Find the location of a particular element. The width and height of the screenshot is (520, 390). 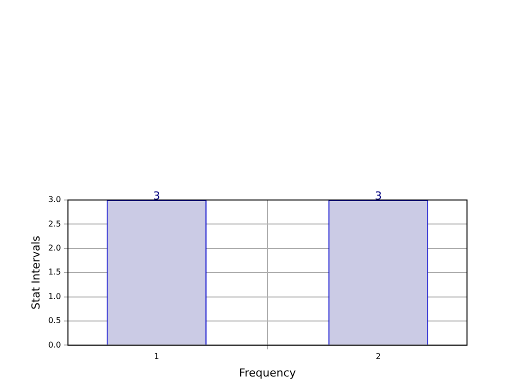

y-axis-title: Stat Intervals is located at coordinates (35, 272).